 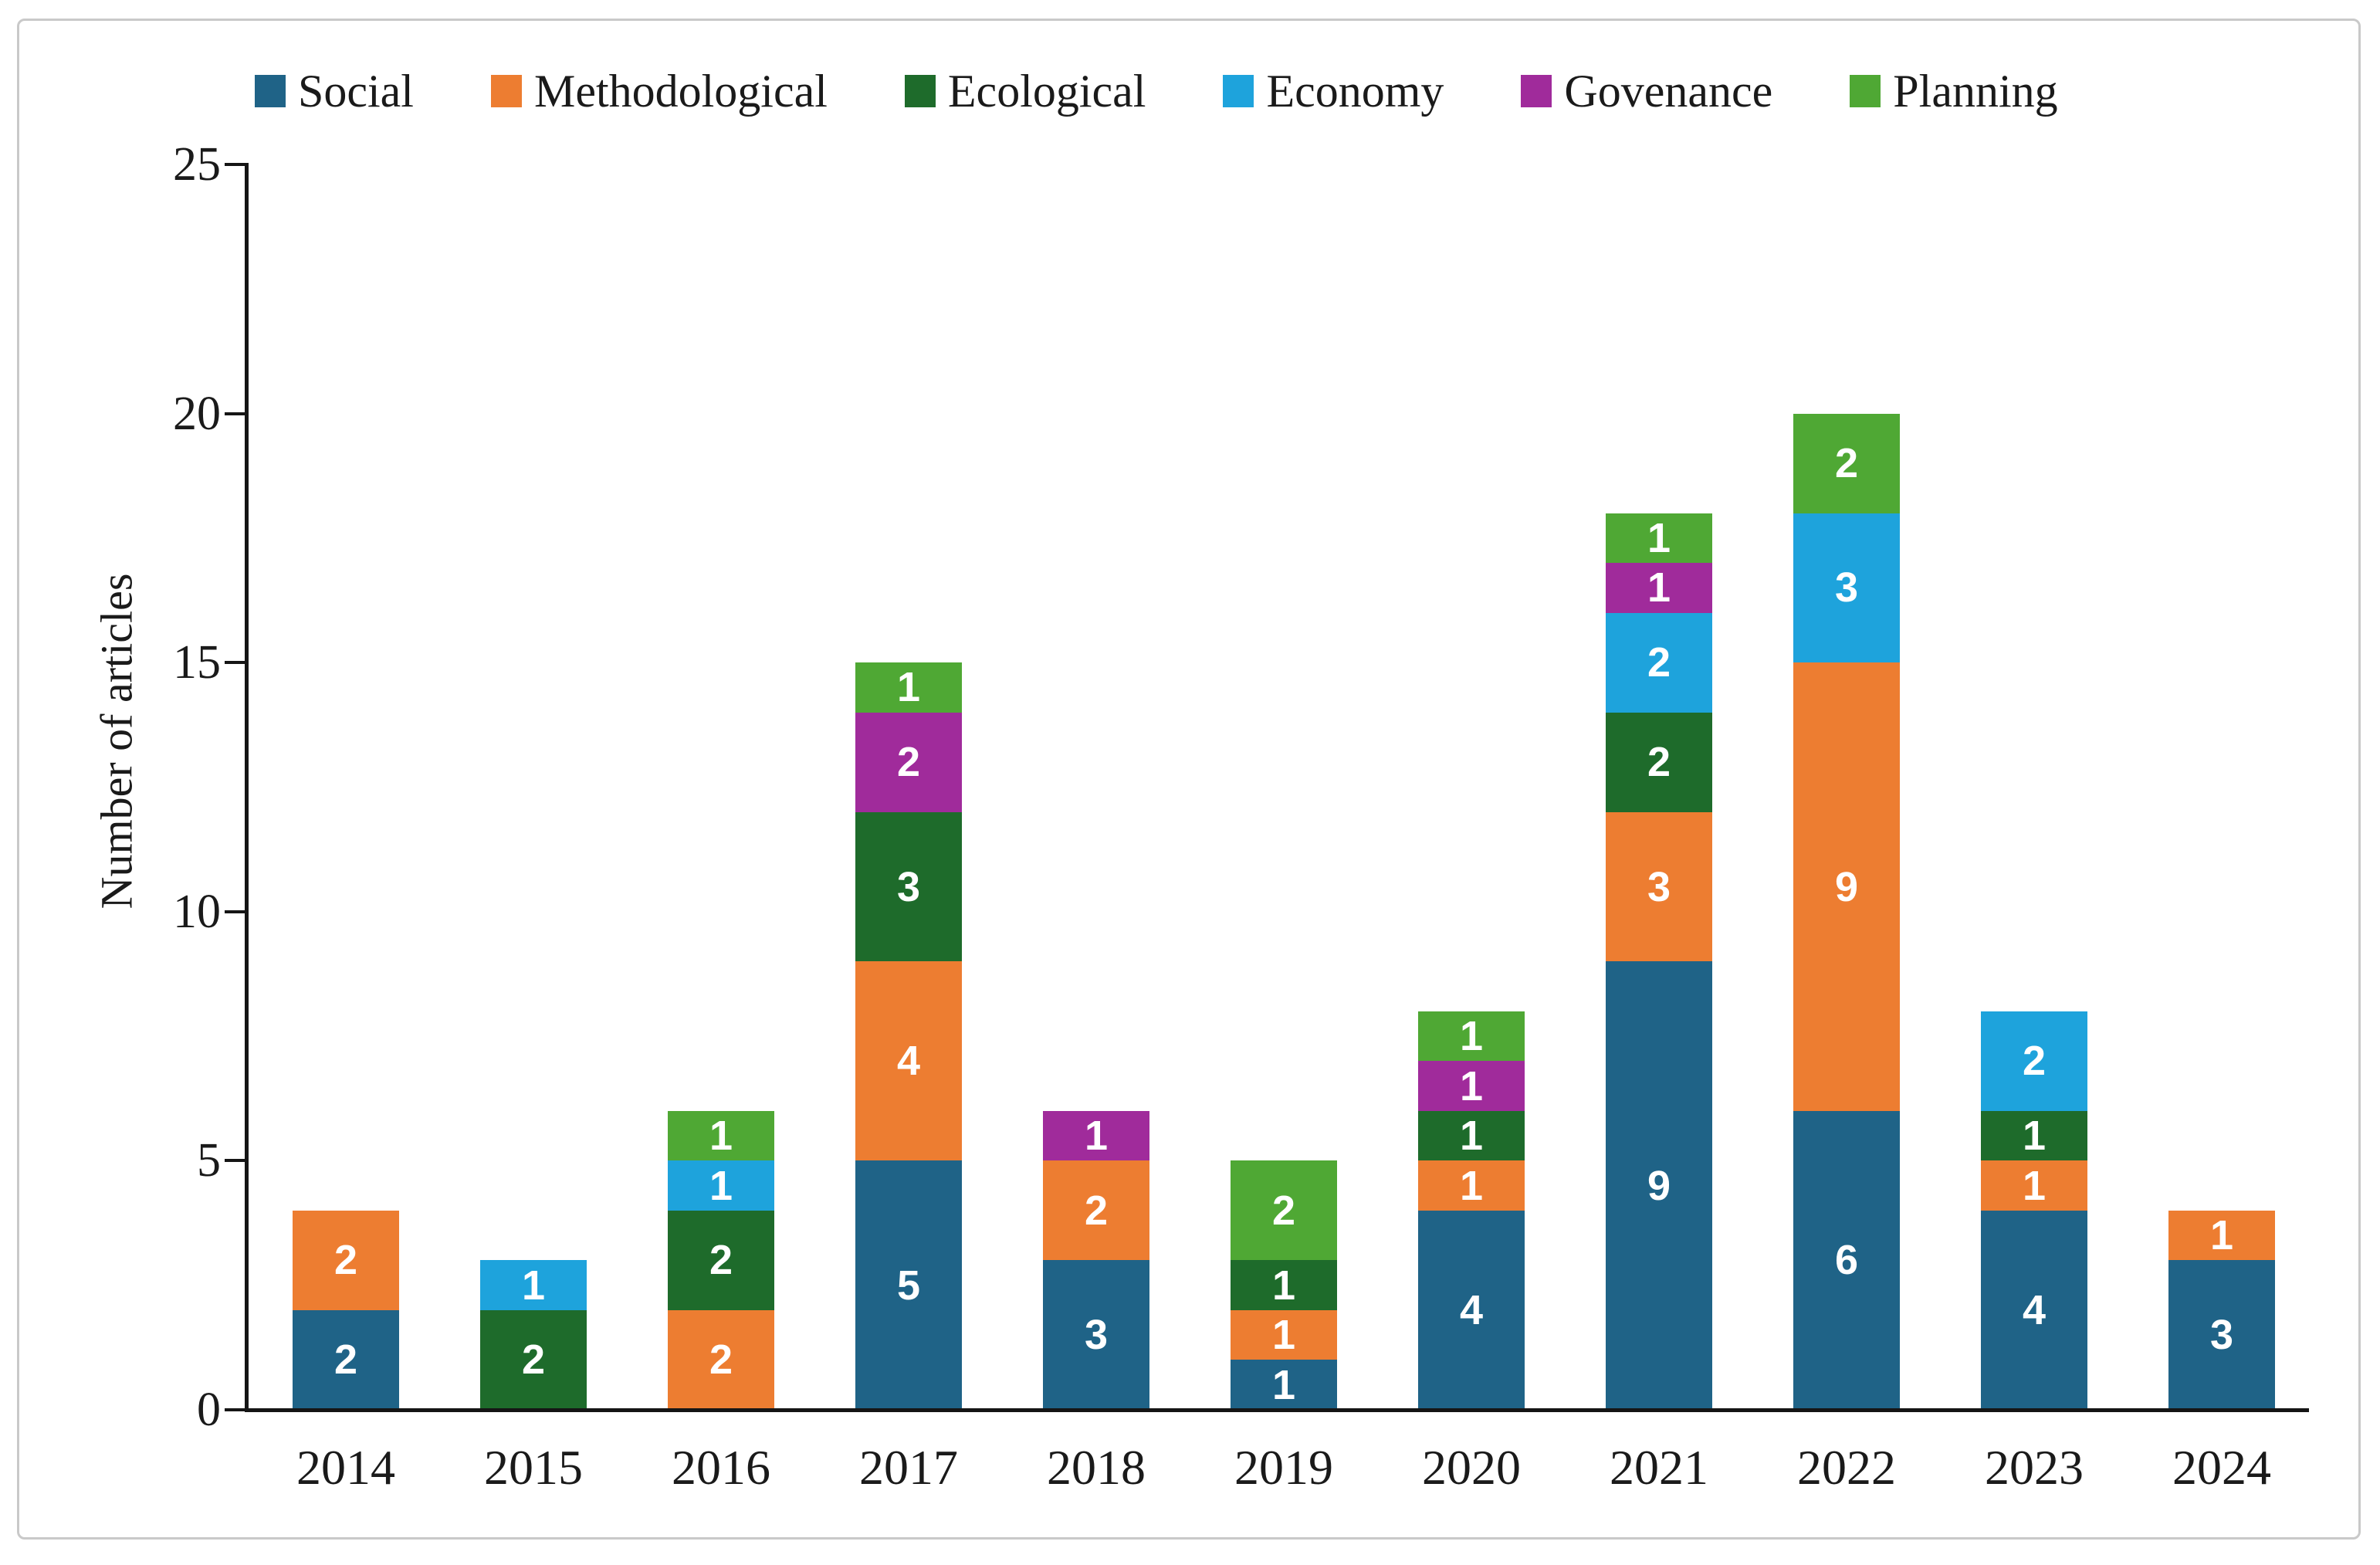 What do you see at coordinates (1471, 1467) in the screenshot?
I see `x-tick-label-2020: 2020` at bounding box center [1471, 1467].